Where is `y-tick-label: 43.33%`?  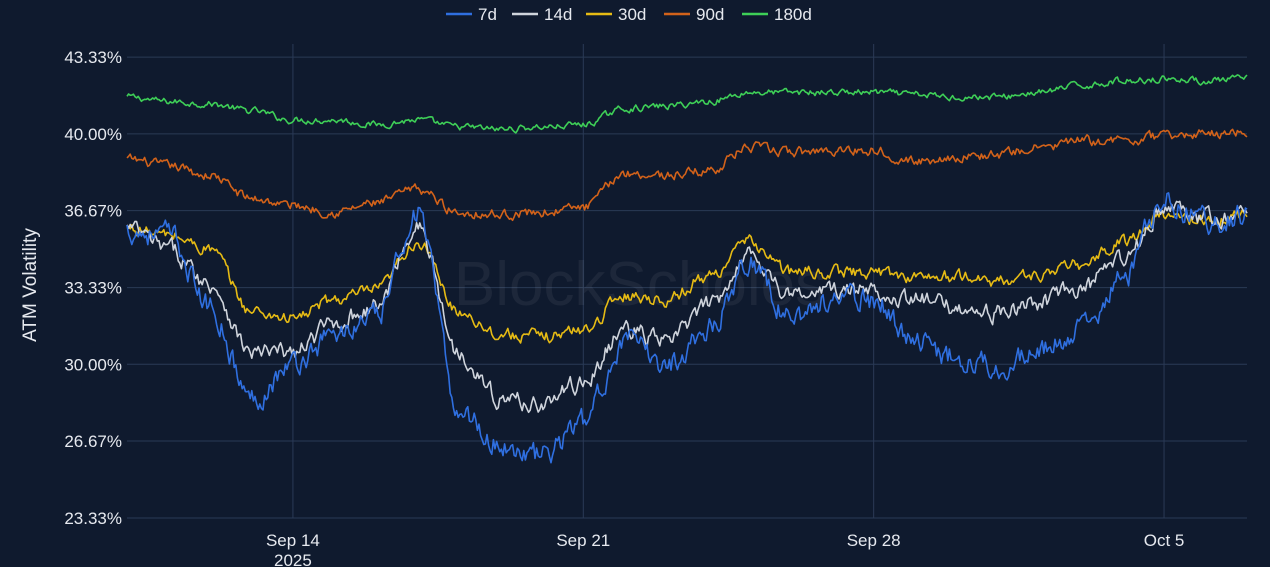
y-tick-label: 43.33% is located at coordinates (93, 57).